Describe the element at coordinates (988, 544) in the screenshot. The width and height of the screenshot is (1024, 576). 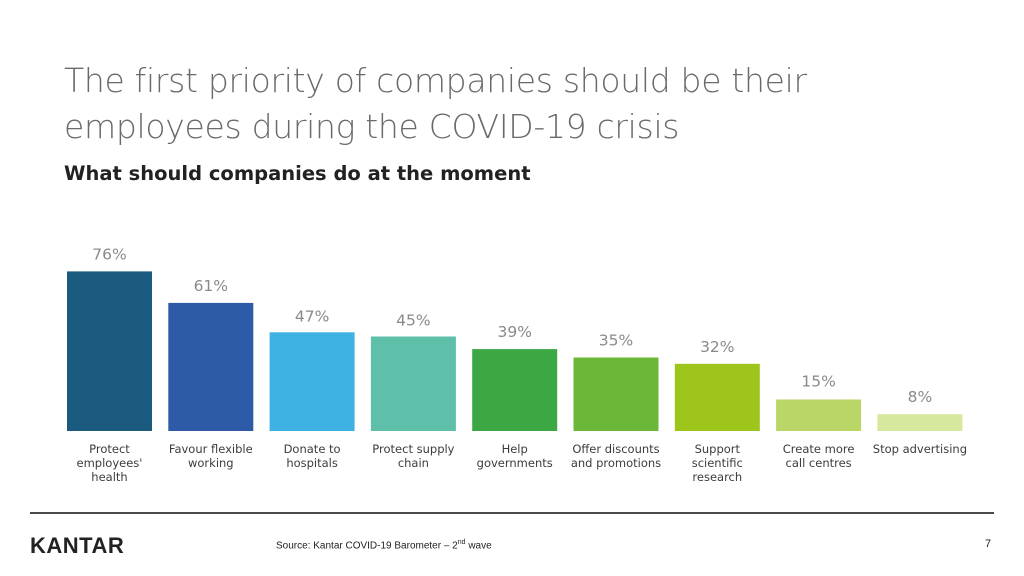
I see `page-number: 7` at that location.